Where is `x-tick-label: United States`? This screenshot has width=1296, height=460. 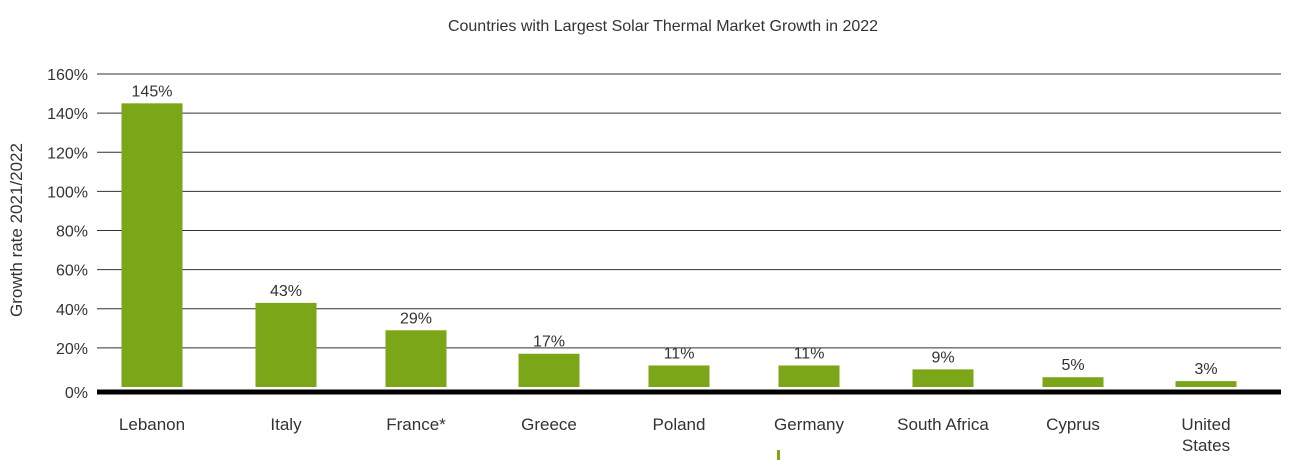 x-tick-label: United States is located at coordinates (1205, 435).